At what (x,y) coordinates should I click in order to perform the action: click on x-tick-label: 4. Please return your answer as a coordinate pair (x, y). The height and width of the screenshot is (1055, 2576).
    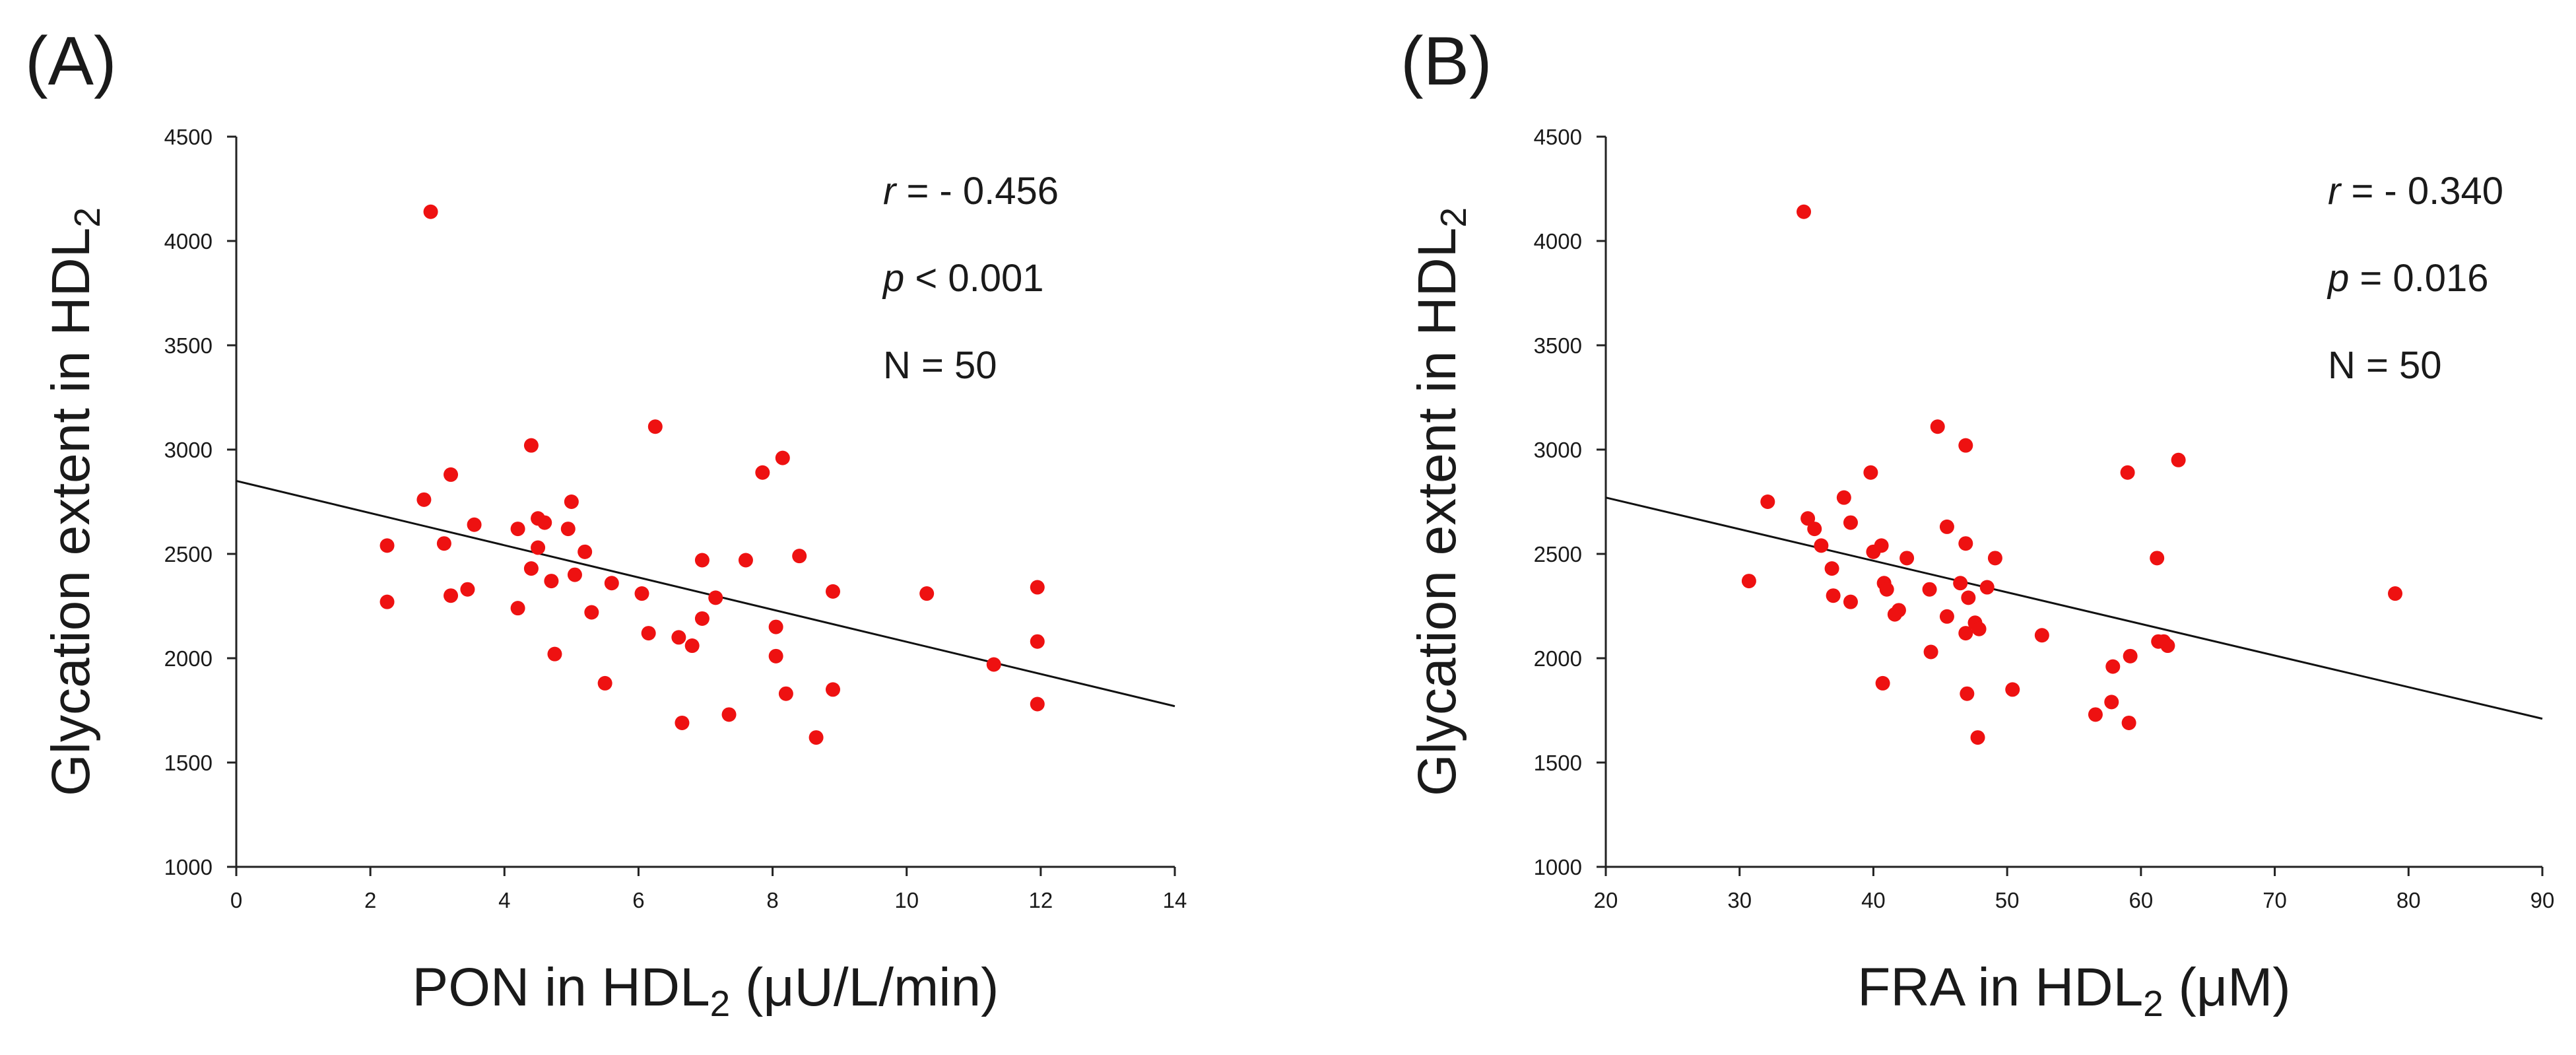
    Looking at the image, I should click on (504, 900).